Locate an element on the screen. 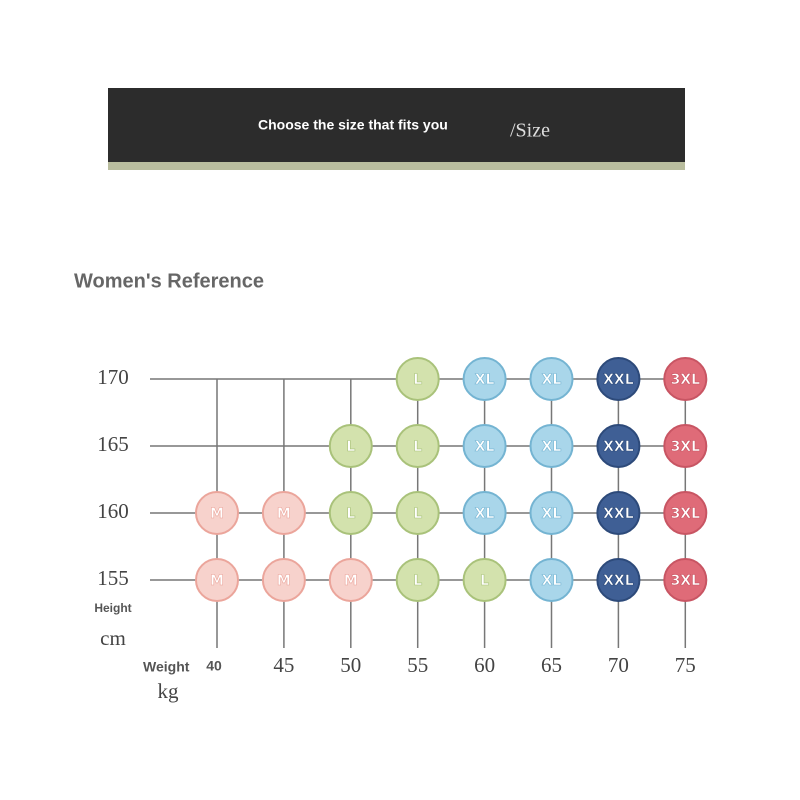 The height and width of the screenshot is (800, 800). heading: Women's Reference is located at coordinates (169, 281).